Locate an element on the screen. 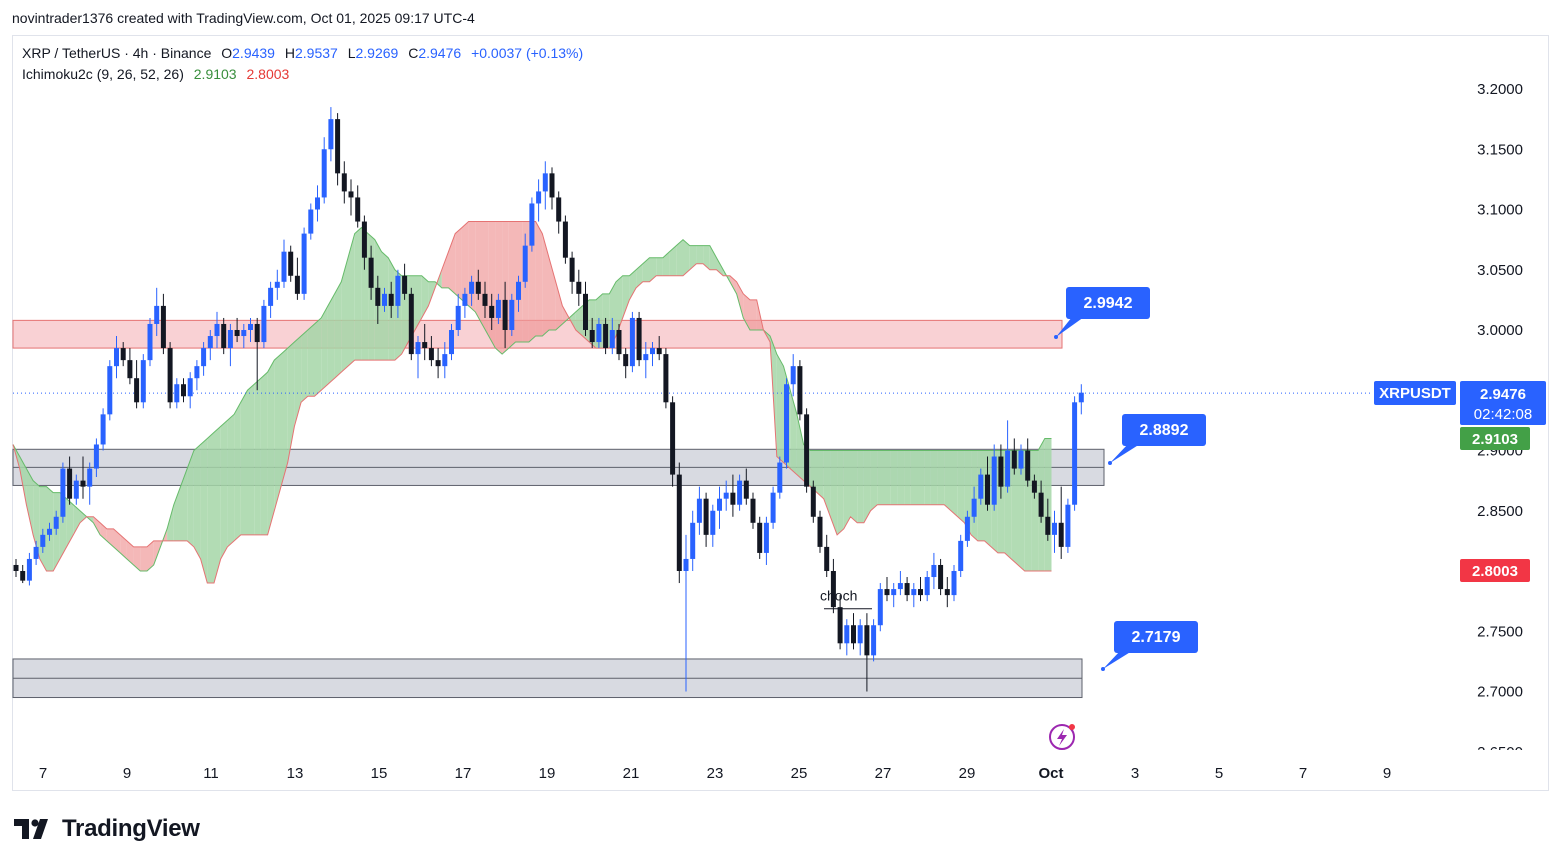  indicator-legend: Ichimoku2c (9, 26, 52, 26) 2.9103 2.8003 is located at coordinates (155, 74).